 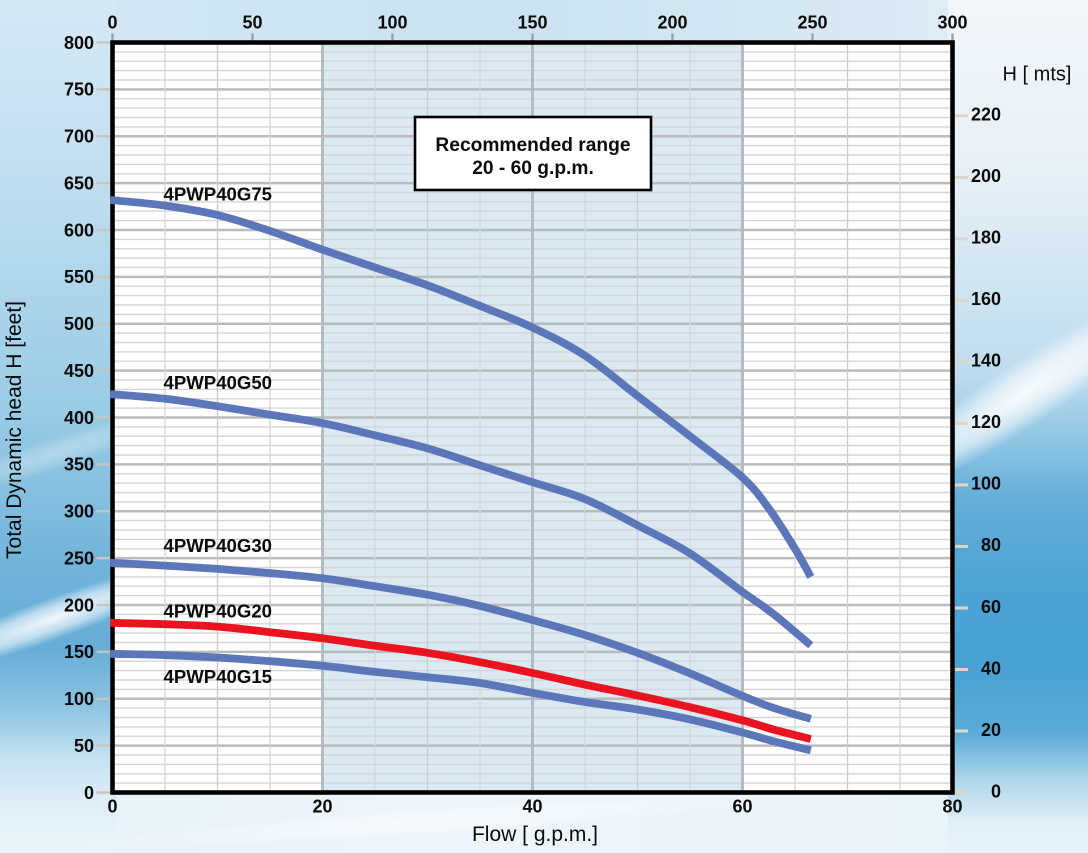 I want to click on svg-text: 400, so click(x=79, y=418).